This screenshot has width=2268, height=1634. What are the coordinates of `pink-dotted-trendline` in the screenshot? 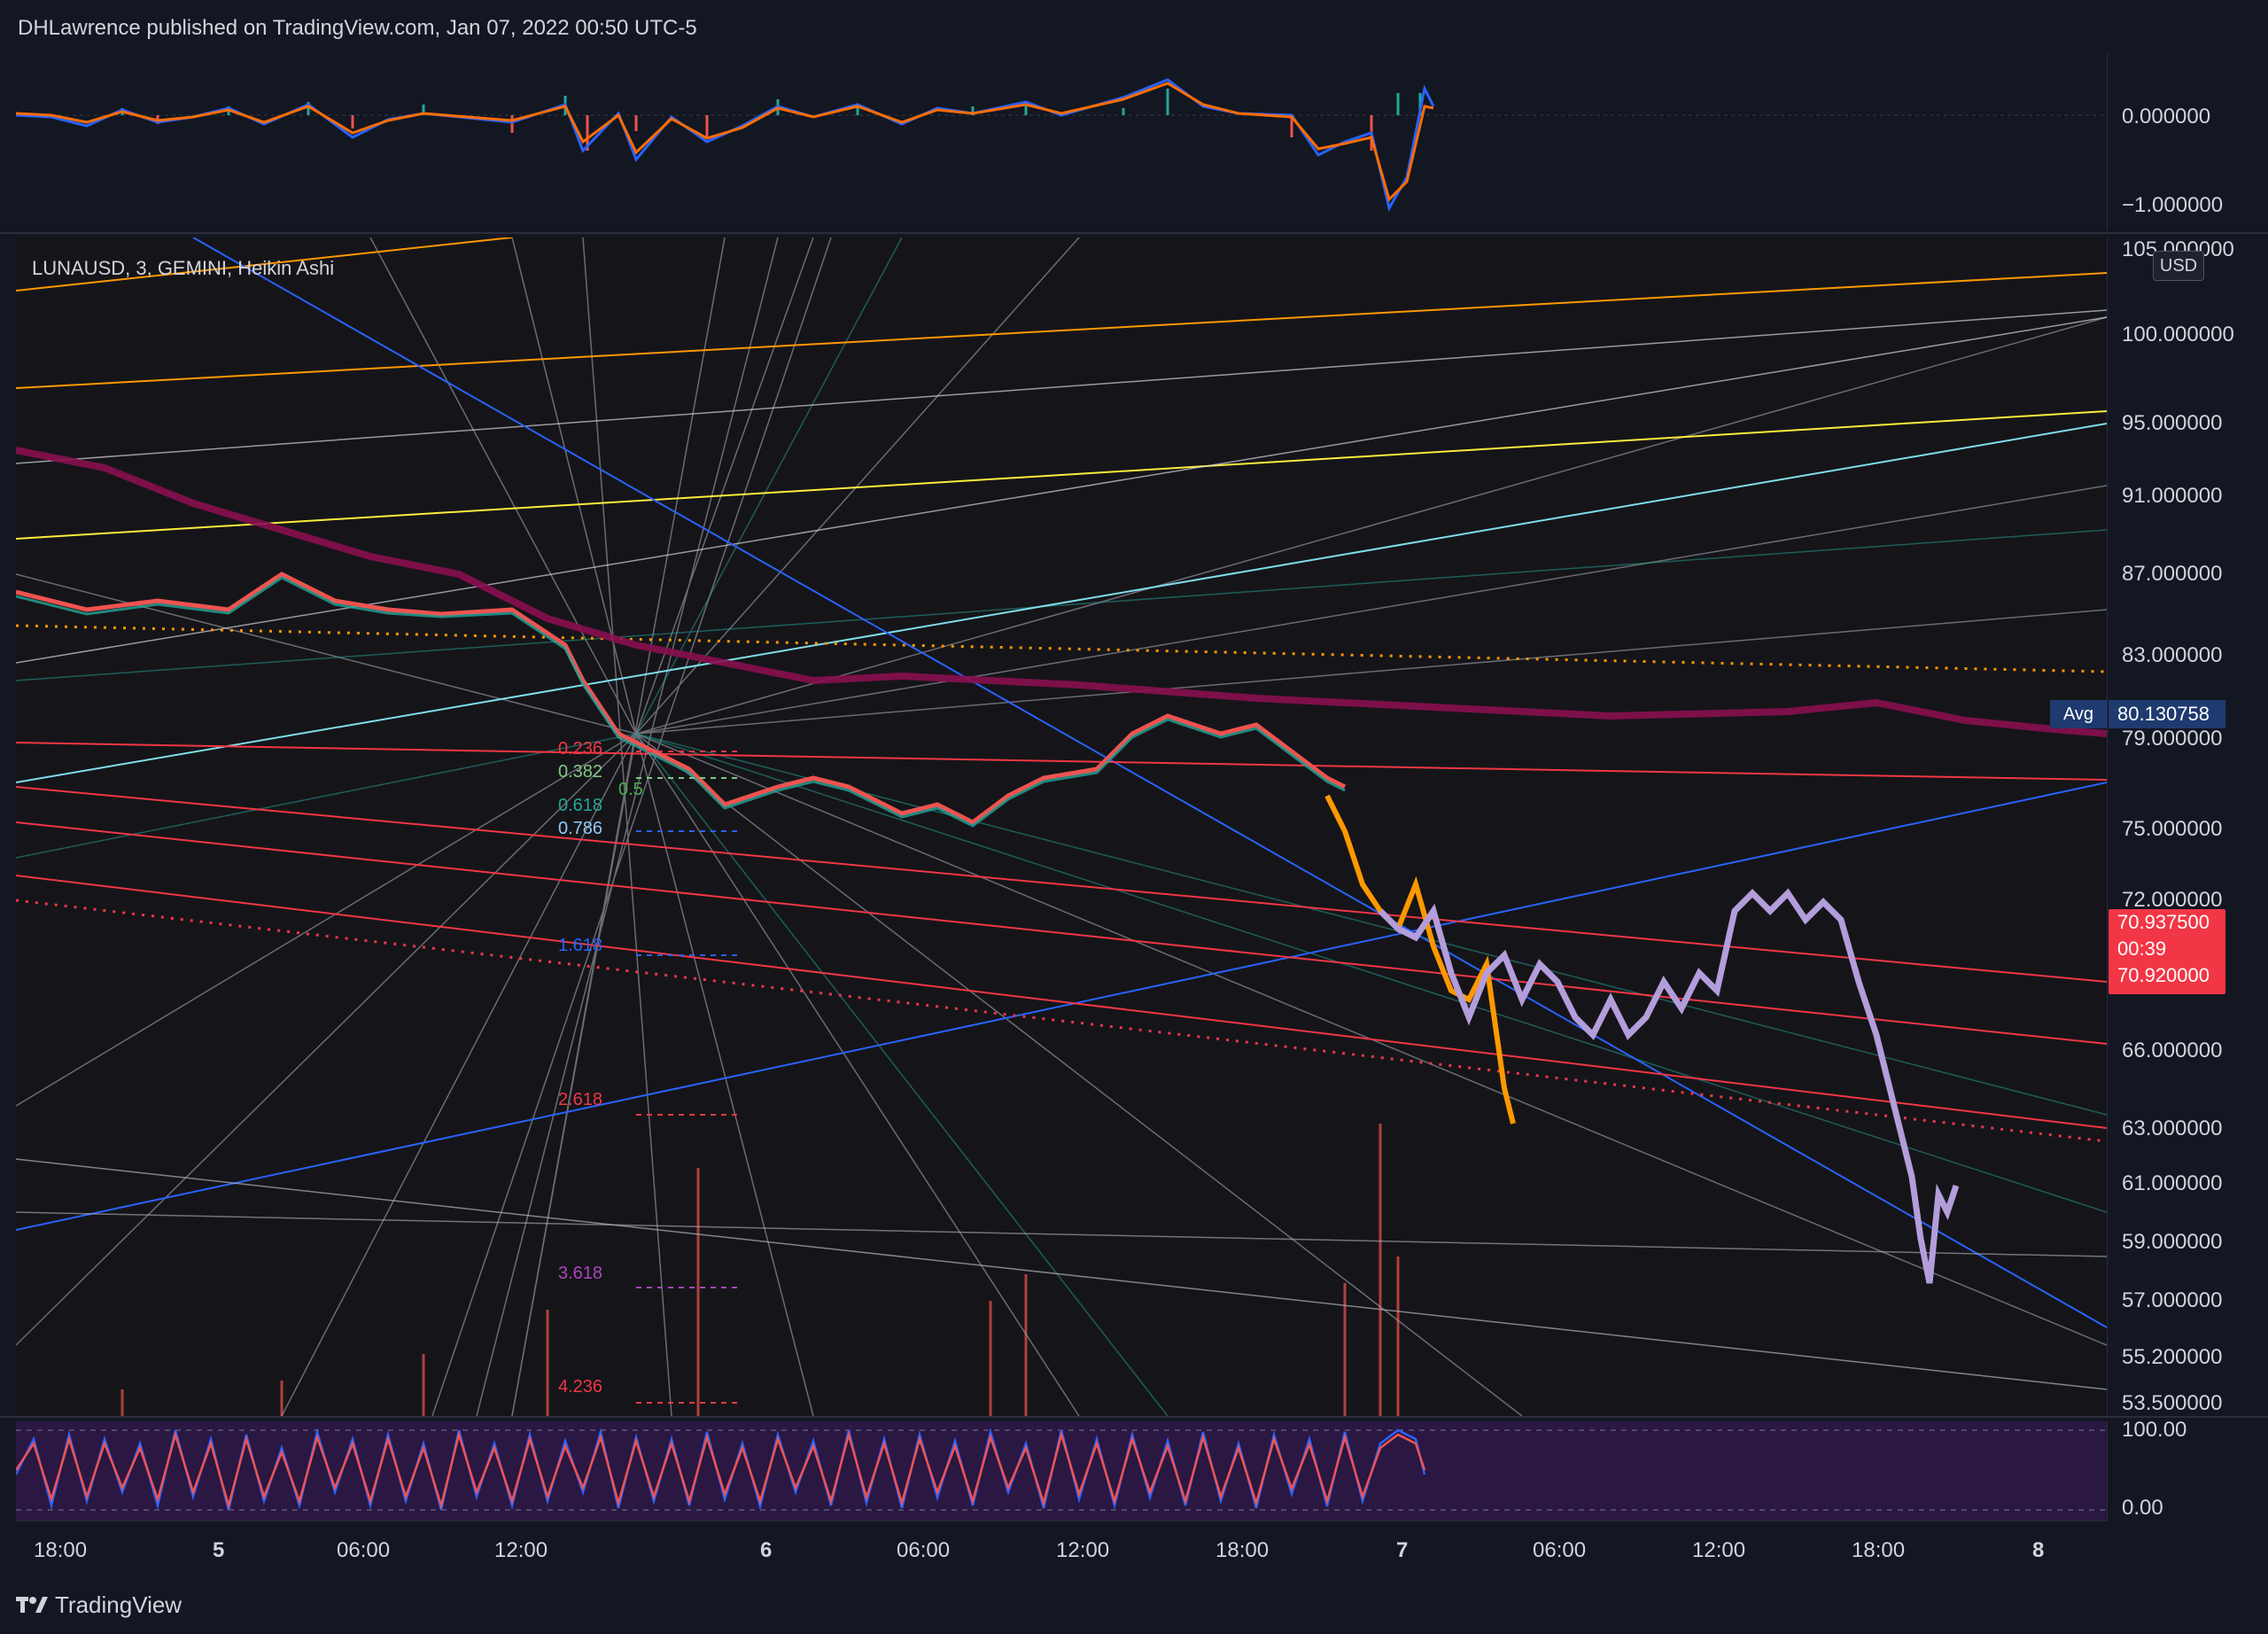 It's located at (1061, 1021).